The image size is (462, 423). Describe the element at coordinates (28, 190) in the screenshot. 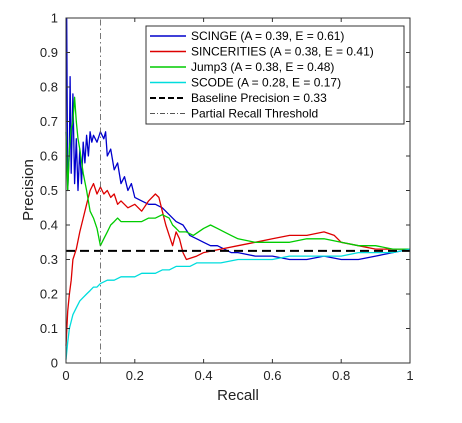

I see `y-axis-label: Precision` at that location.